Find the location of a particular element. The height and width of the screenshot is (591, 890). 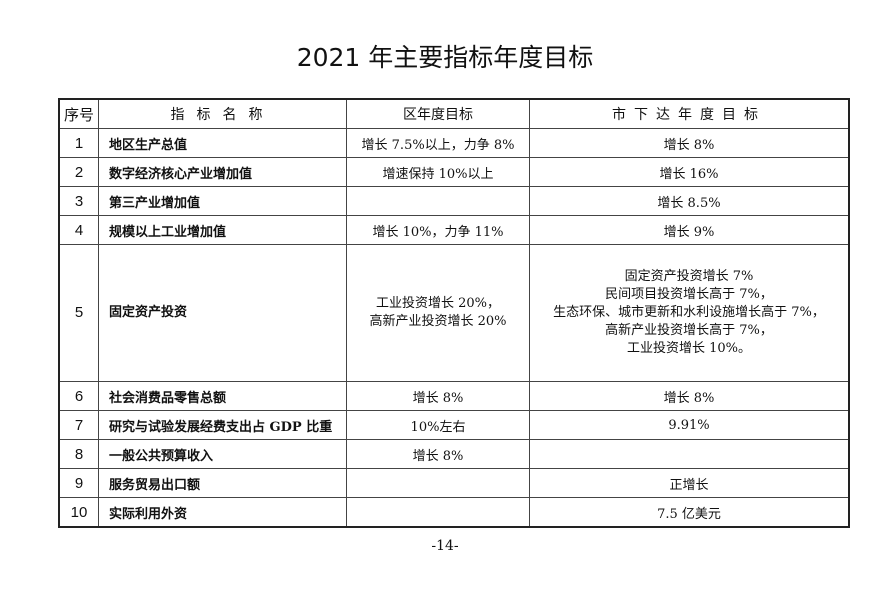

header-no: 序号 is located at coordinates (78, 113).